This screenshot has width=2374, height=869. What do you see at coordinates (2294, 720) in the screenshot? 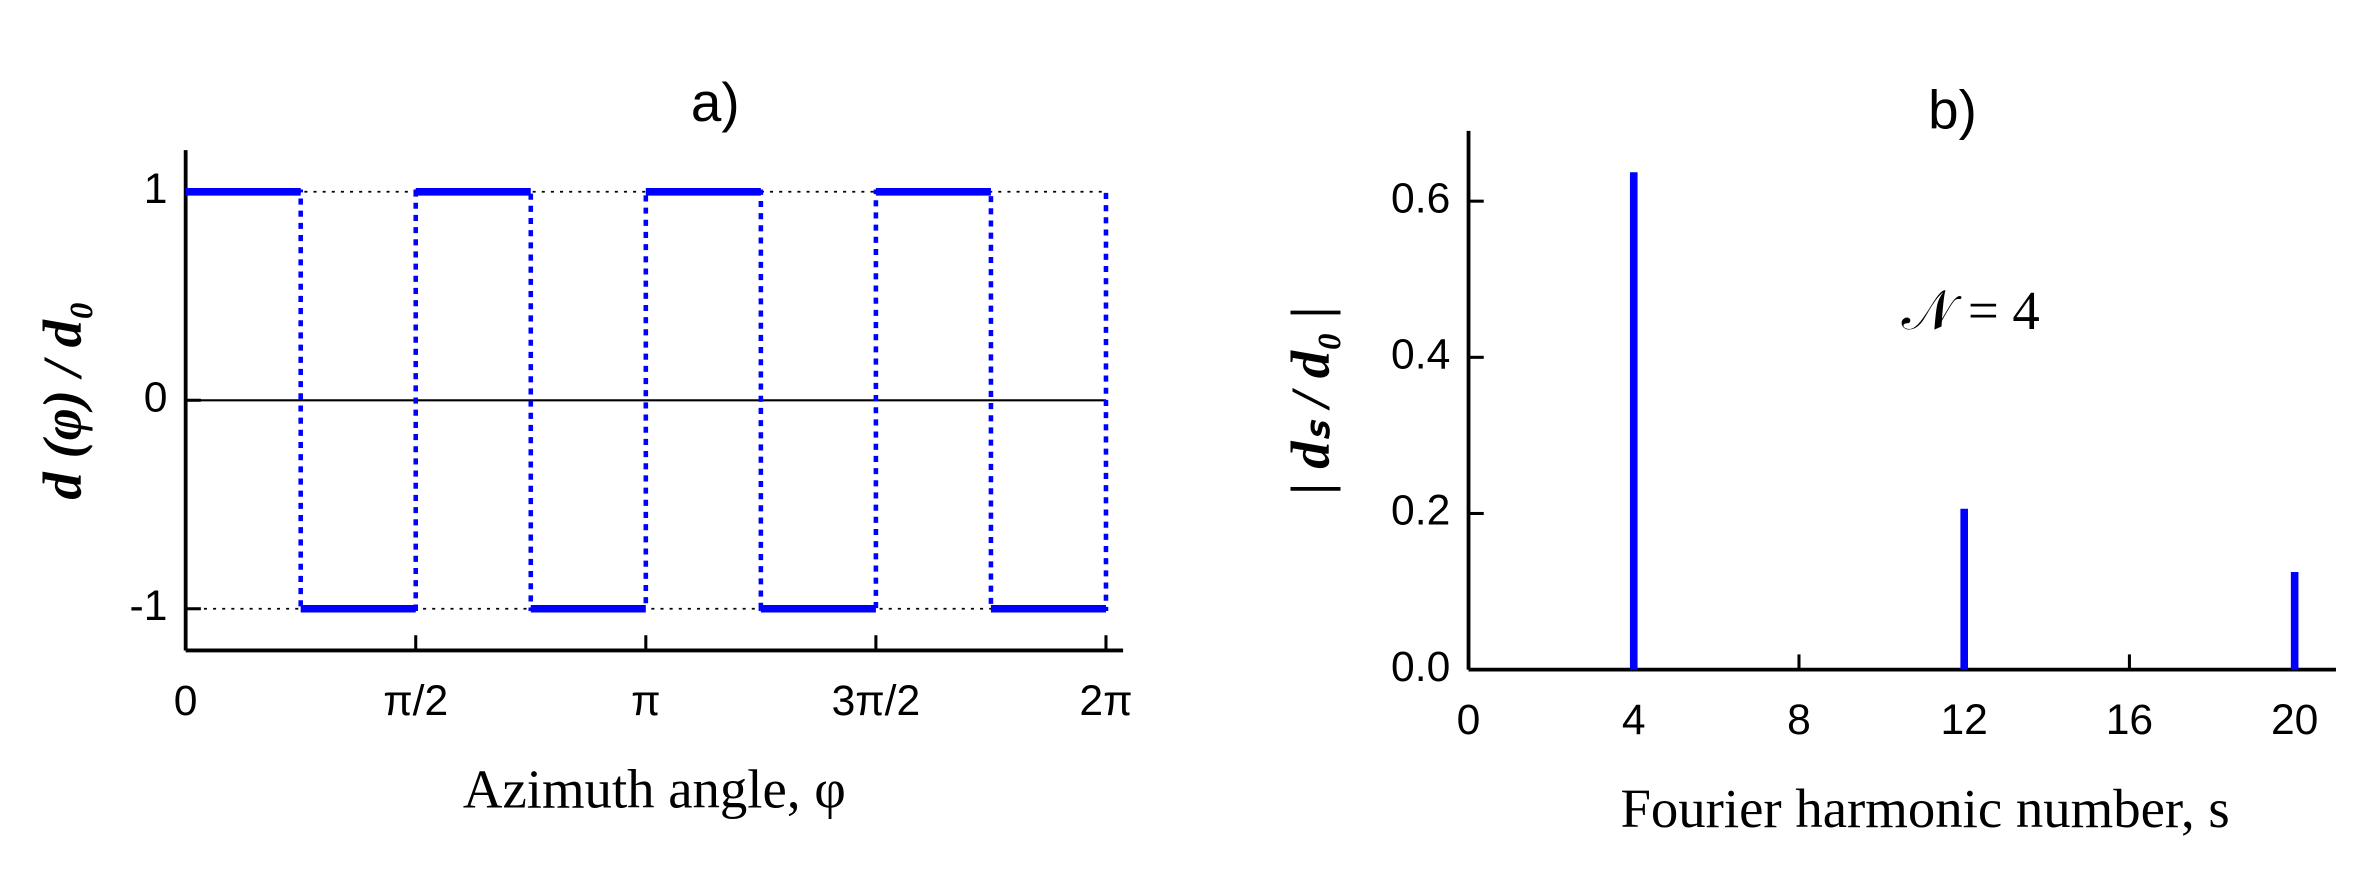
I see `x-tick-label: 20` at bounding box center [2294, 720].